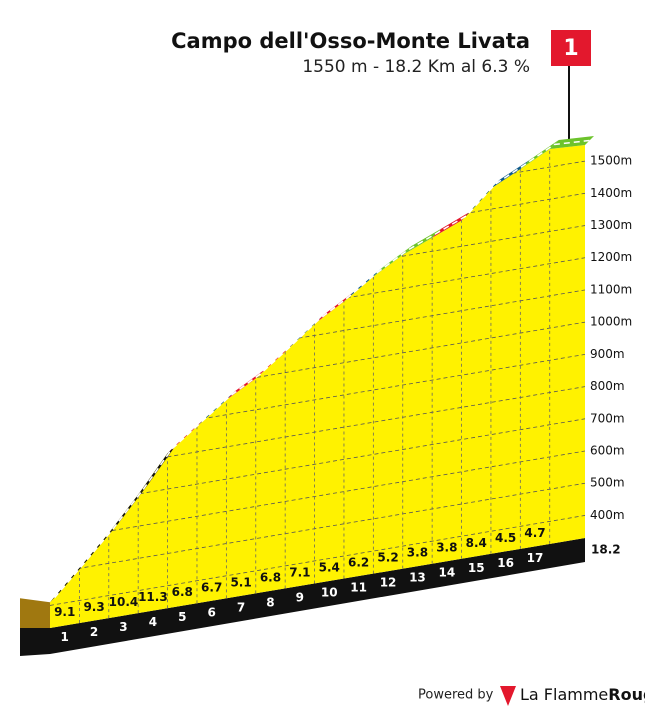  Describe the element at coordinates (299, 572) in the screenshot. I see `gradient-label: 7.1` at that location.